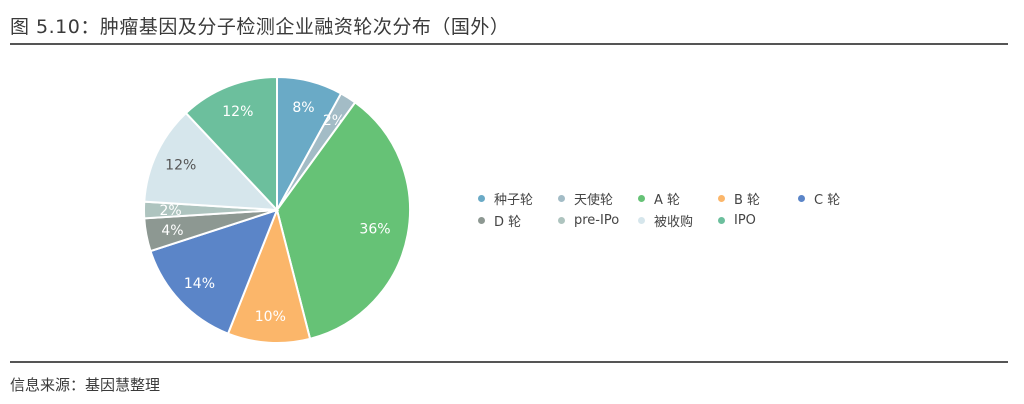  Describe the element at coordinates (747, 200) in the screenshot. I see `legend-label: B 轮` at that location.